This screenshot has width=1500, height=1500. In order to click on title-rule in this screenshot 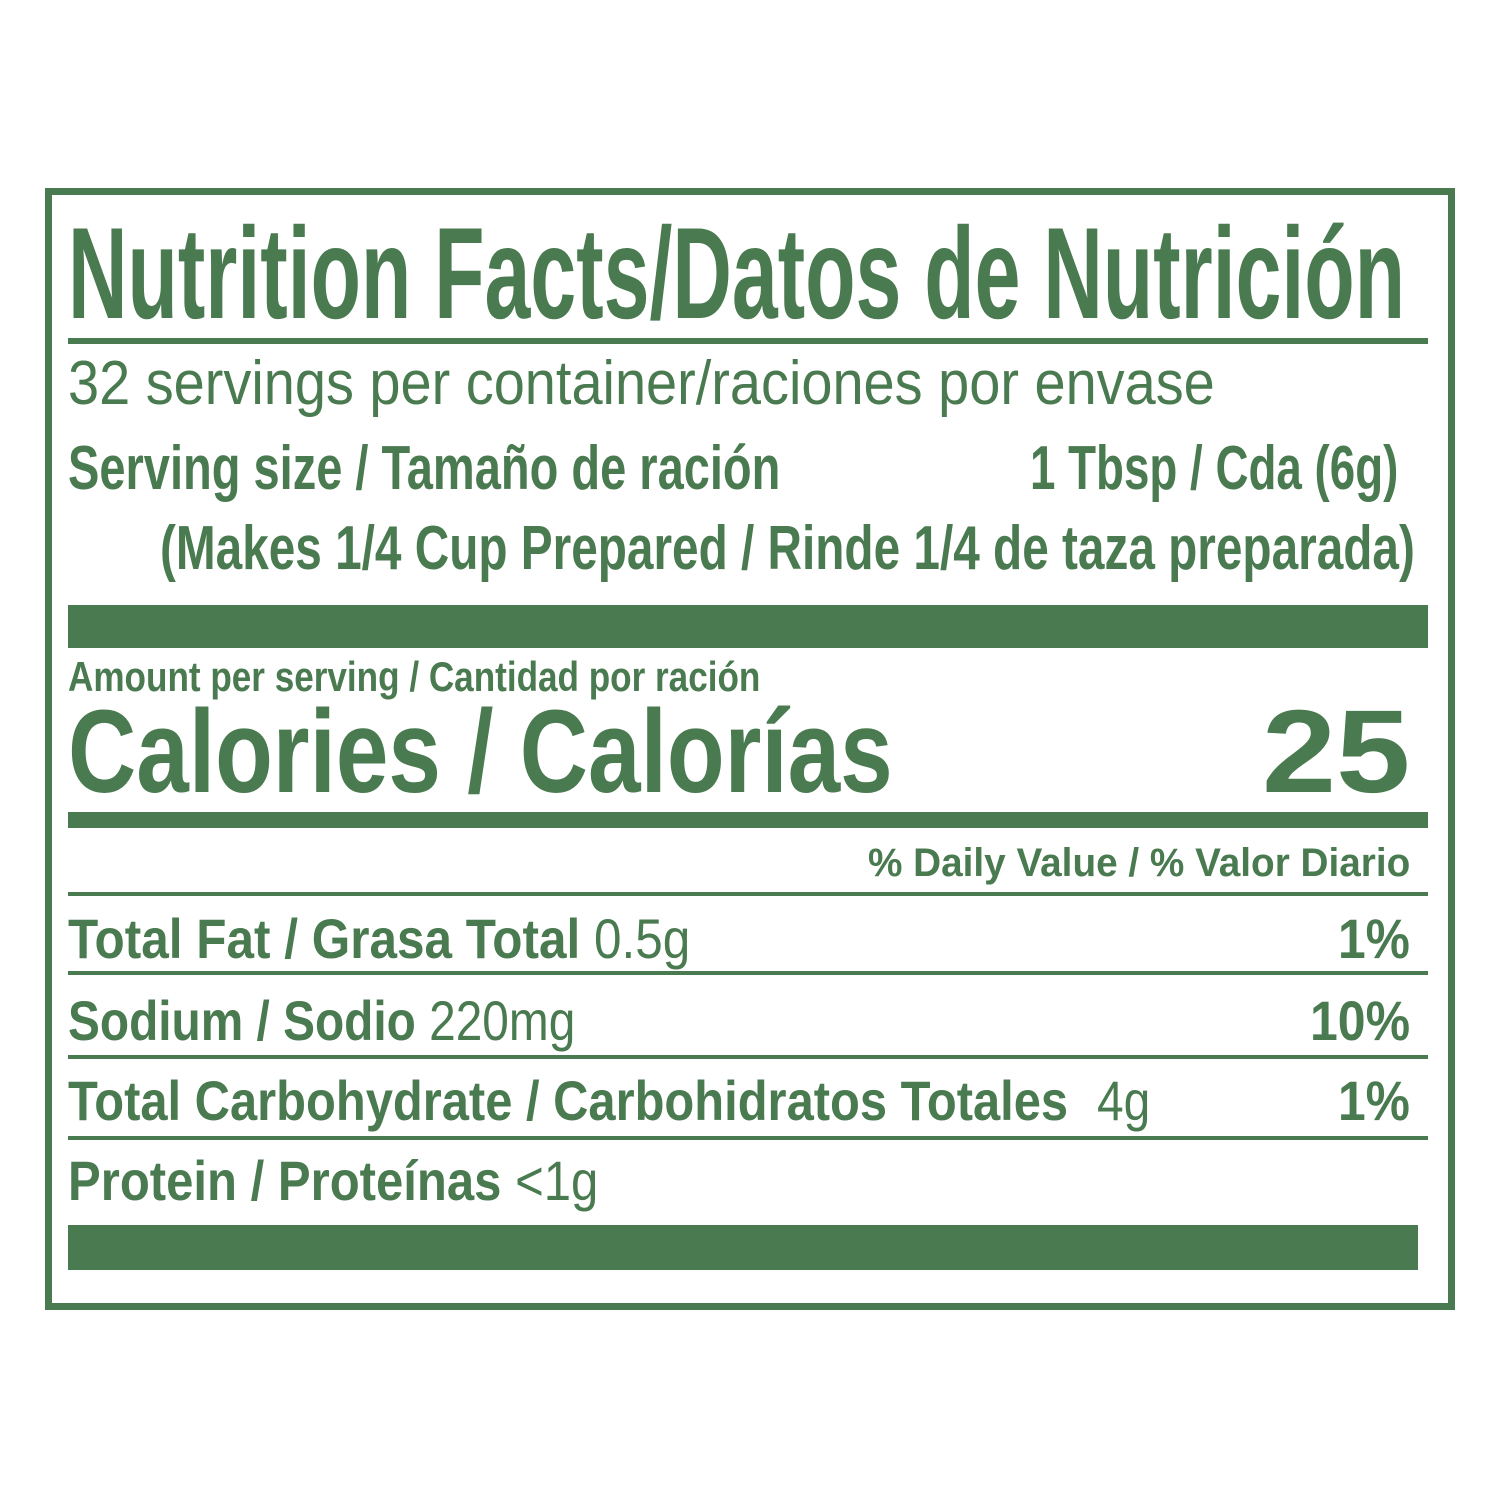, I will do `click(748, 341)`.